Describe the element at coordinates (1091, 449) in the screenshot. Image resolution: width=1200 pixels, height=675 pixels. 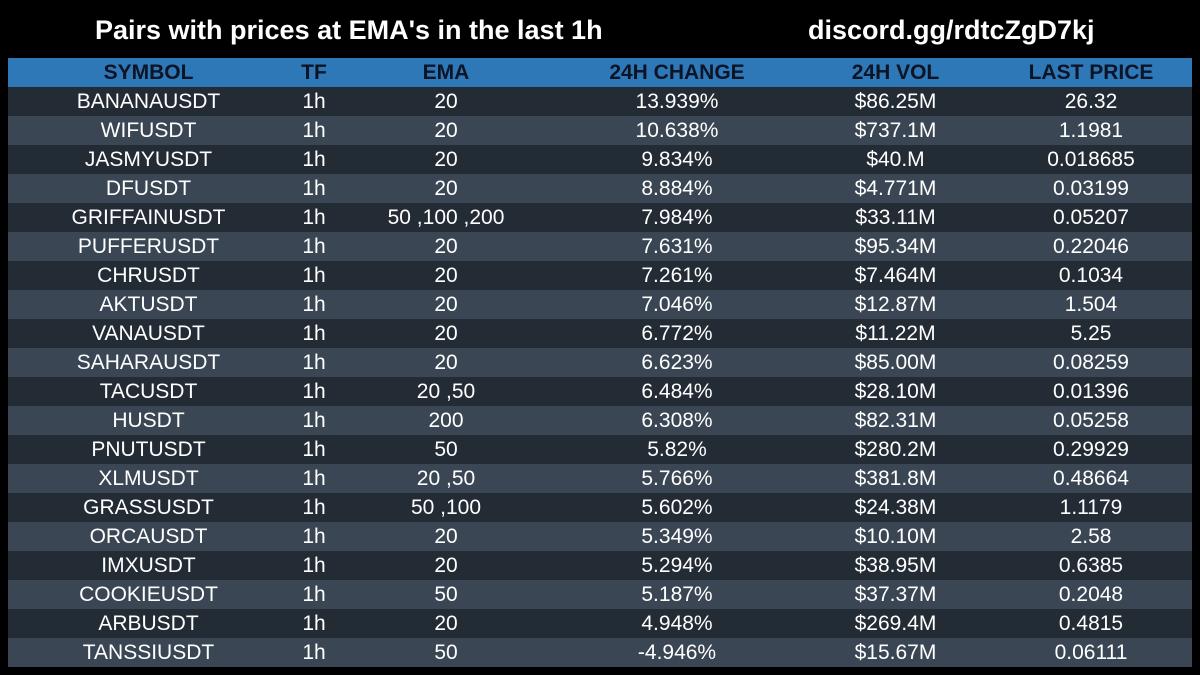
I see `price-cell: 0.29929` at that location.